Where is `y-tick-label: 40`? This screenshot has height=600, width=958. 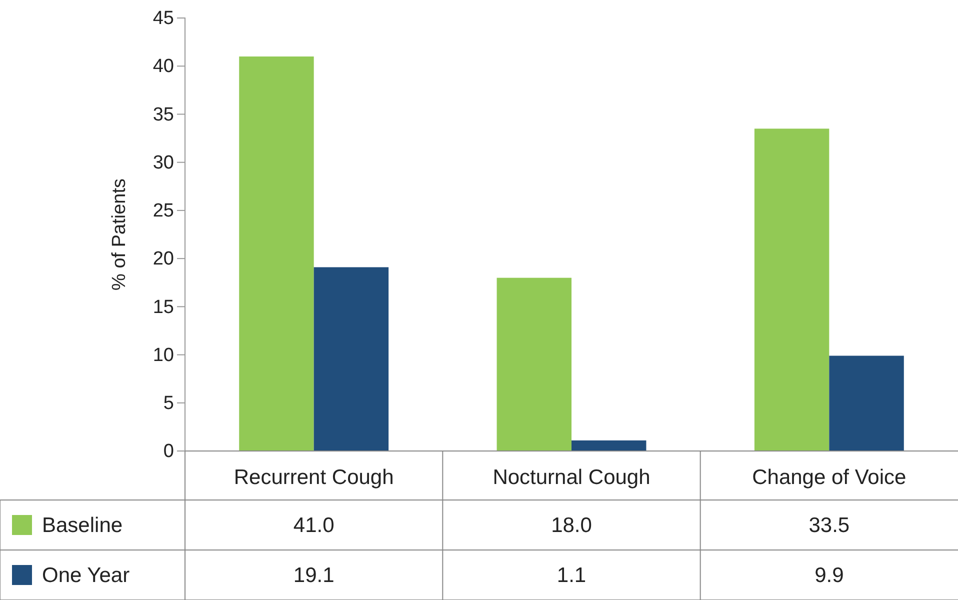 y-tick-label: 40 is located at coordinates (163, 67).